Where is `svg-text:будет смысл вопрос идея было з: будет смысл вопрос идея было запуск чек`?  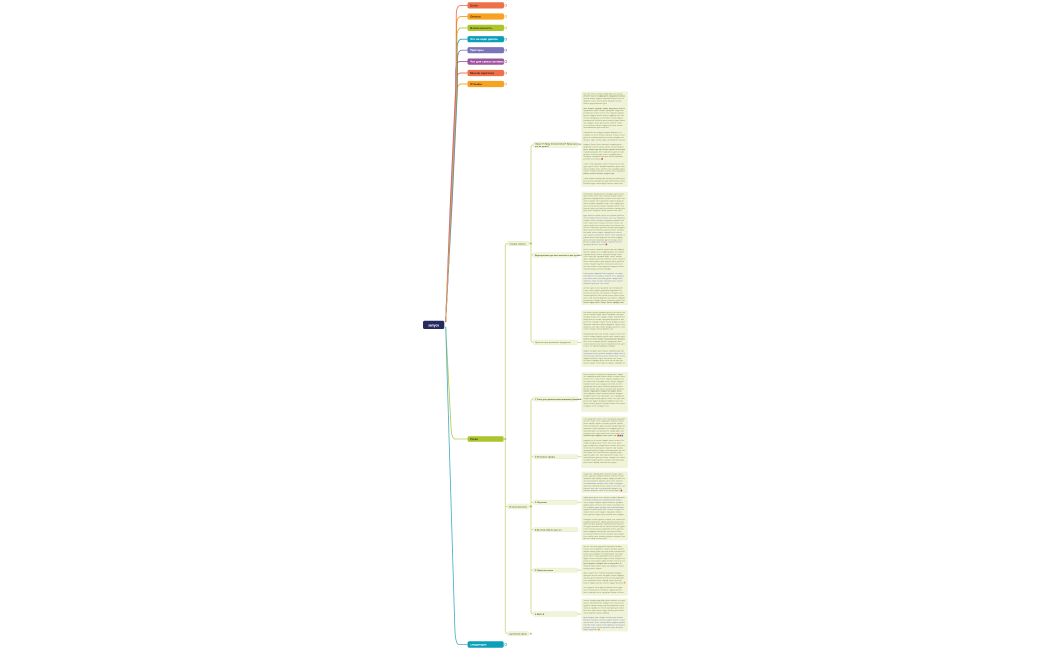
svg-text:будет смысл вопрос идея было з: будет смысл вопрос идея было запуск чек is located at coordinates (604, 559).